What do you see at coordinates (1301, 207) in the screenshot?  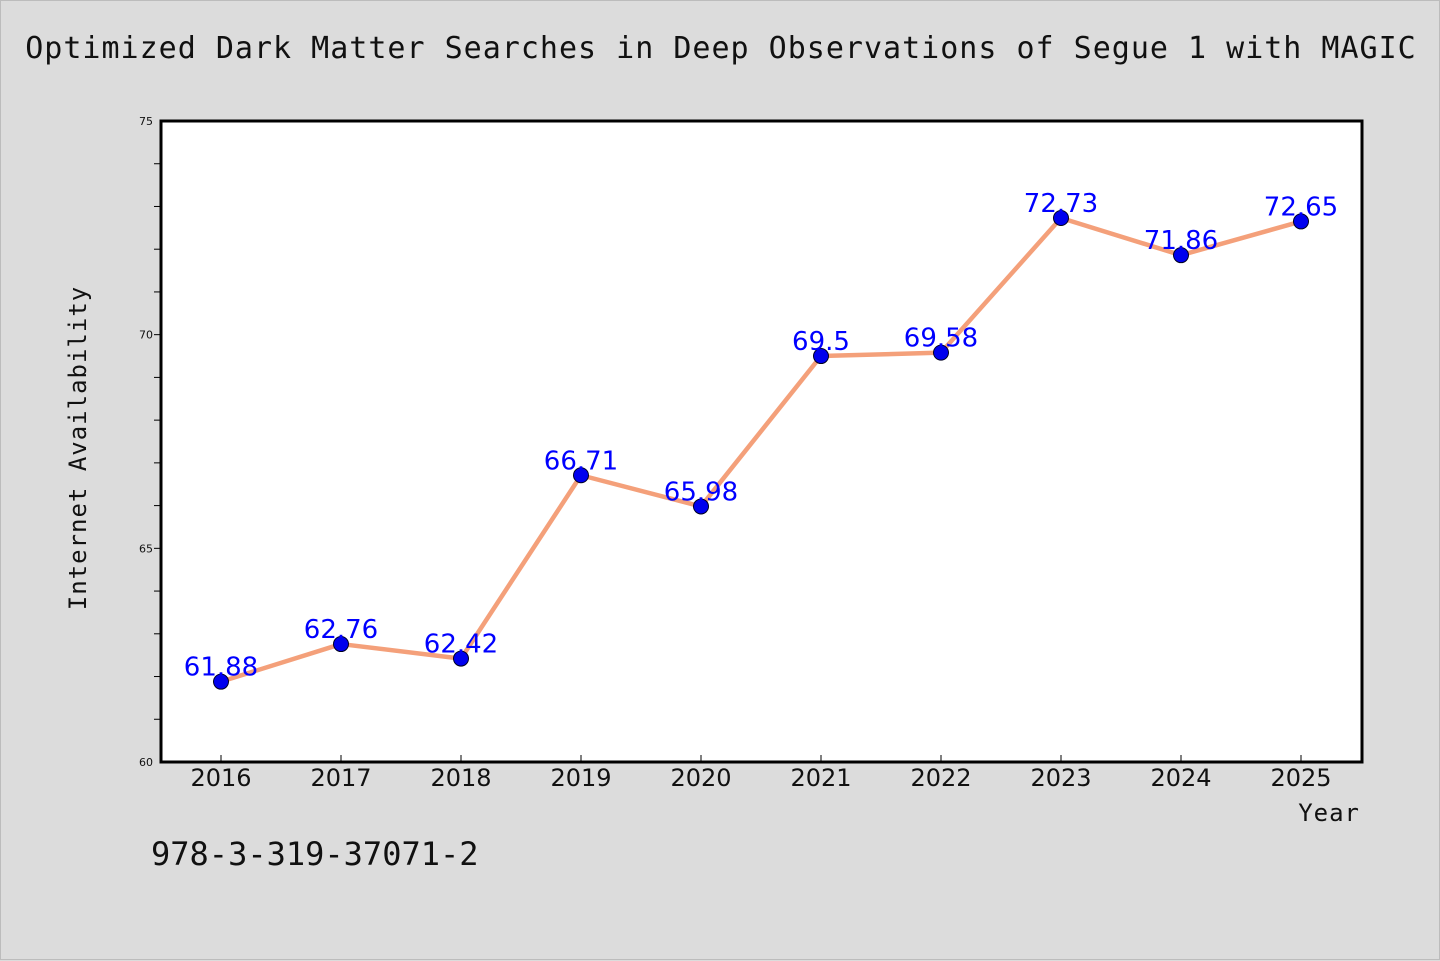 I see `data-label: 72.65` at bounding box center [1301, 207].